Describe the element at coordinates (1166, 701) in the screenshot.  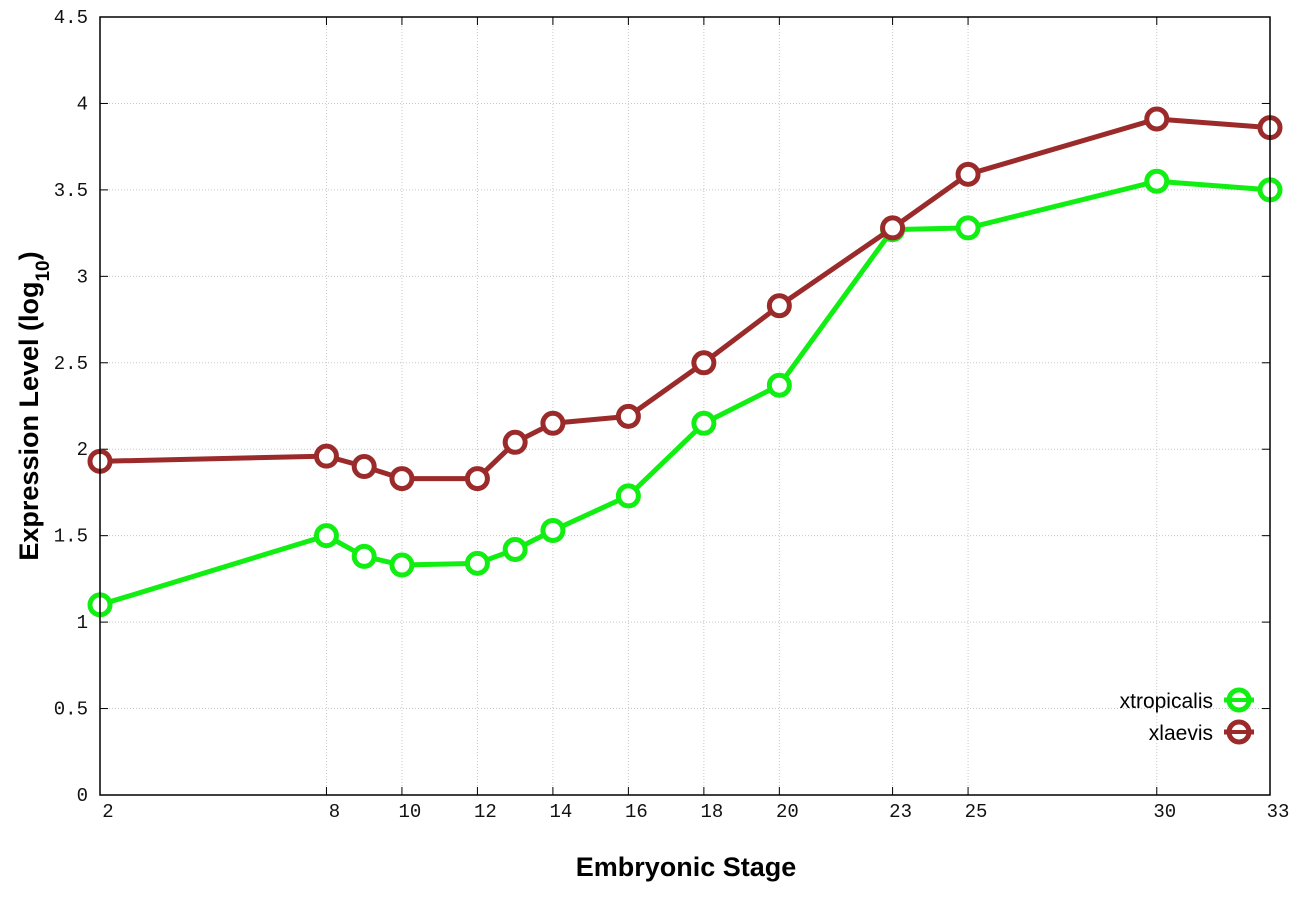
I see `legend-label: xtropicalis` at that location.